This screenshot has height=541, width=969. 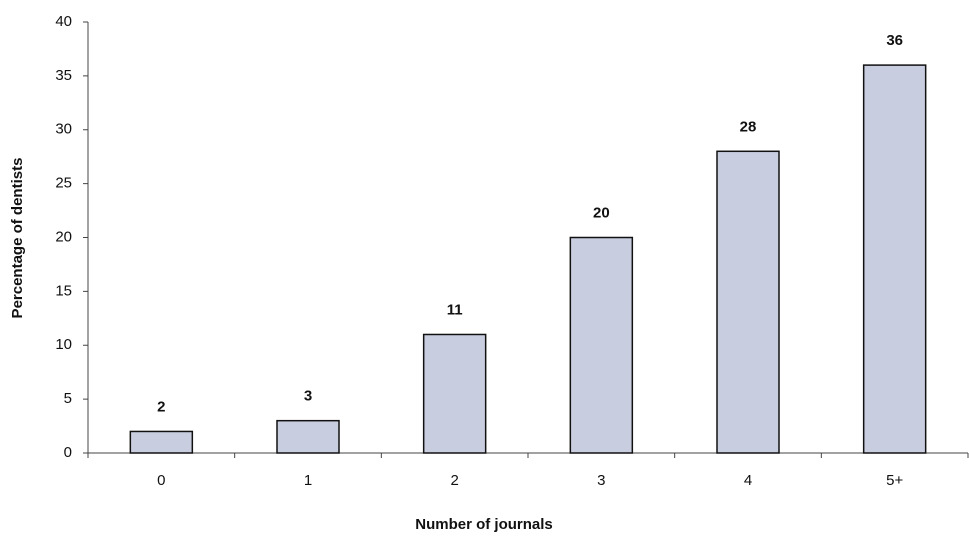 What do you see at coordinates (161, 480) in the screenshot?
I see `x-tick-label: 0` at bounding box center [161, 480].